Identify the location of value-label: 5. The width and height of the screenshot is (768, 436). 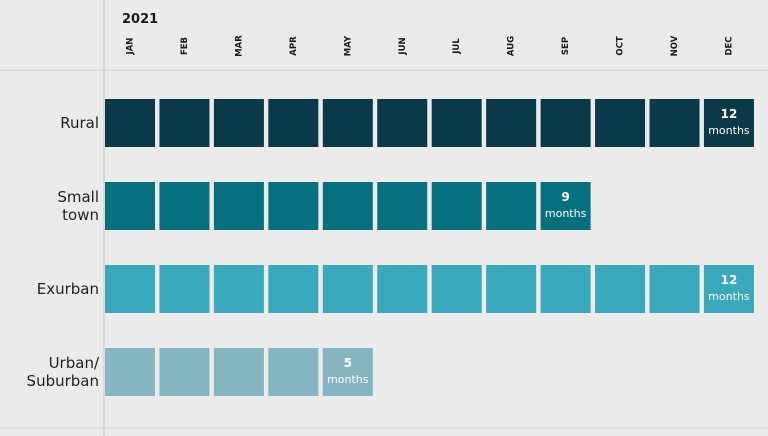
(348, 363).